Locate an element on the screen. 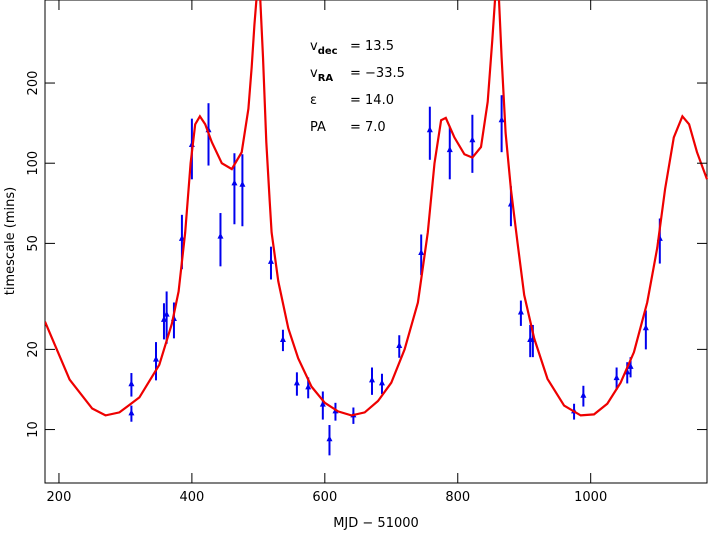  annotation-value: = 7.0 is located at coordinates (368, 127).